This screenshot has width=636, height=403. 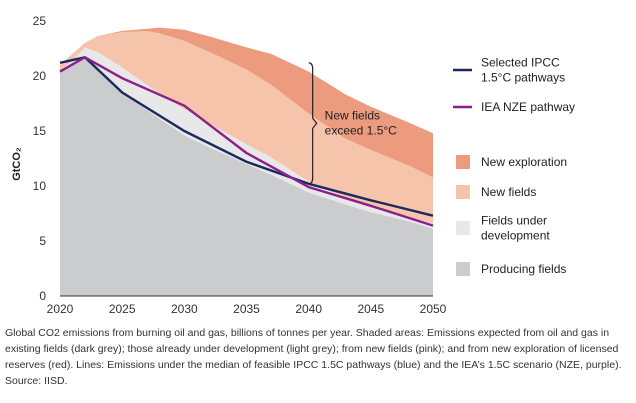 What do you see at coordinates (520, 63) in the screenshot?
I see `legend-label: Selected IPCC` at bounding box center [520, 63].